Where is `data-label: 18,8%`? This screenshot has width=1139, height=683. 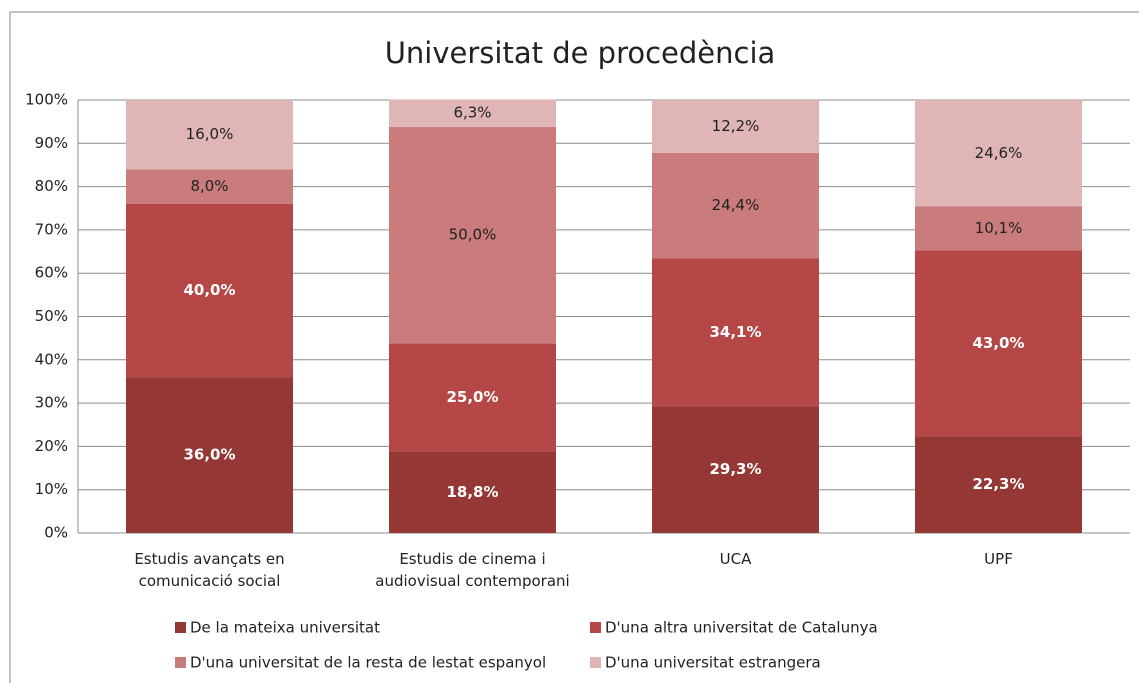
data-label: 18,8% is located at coordinates (472, 492).